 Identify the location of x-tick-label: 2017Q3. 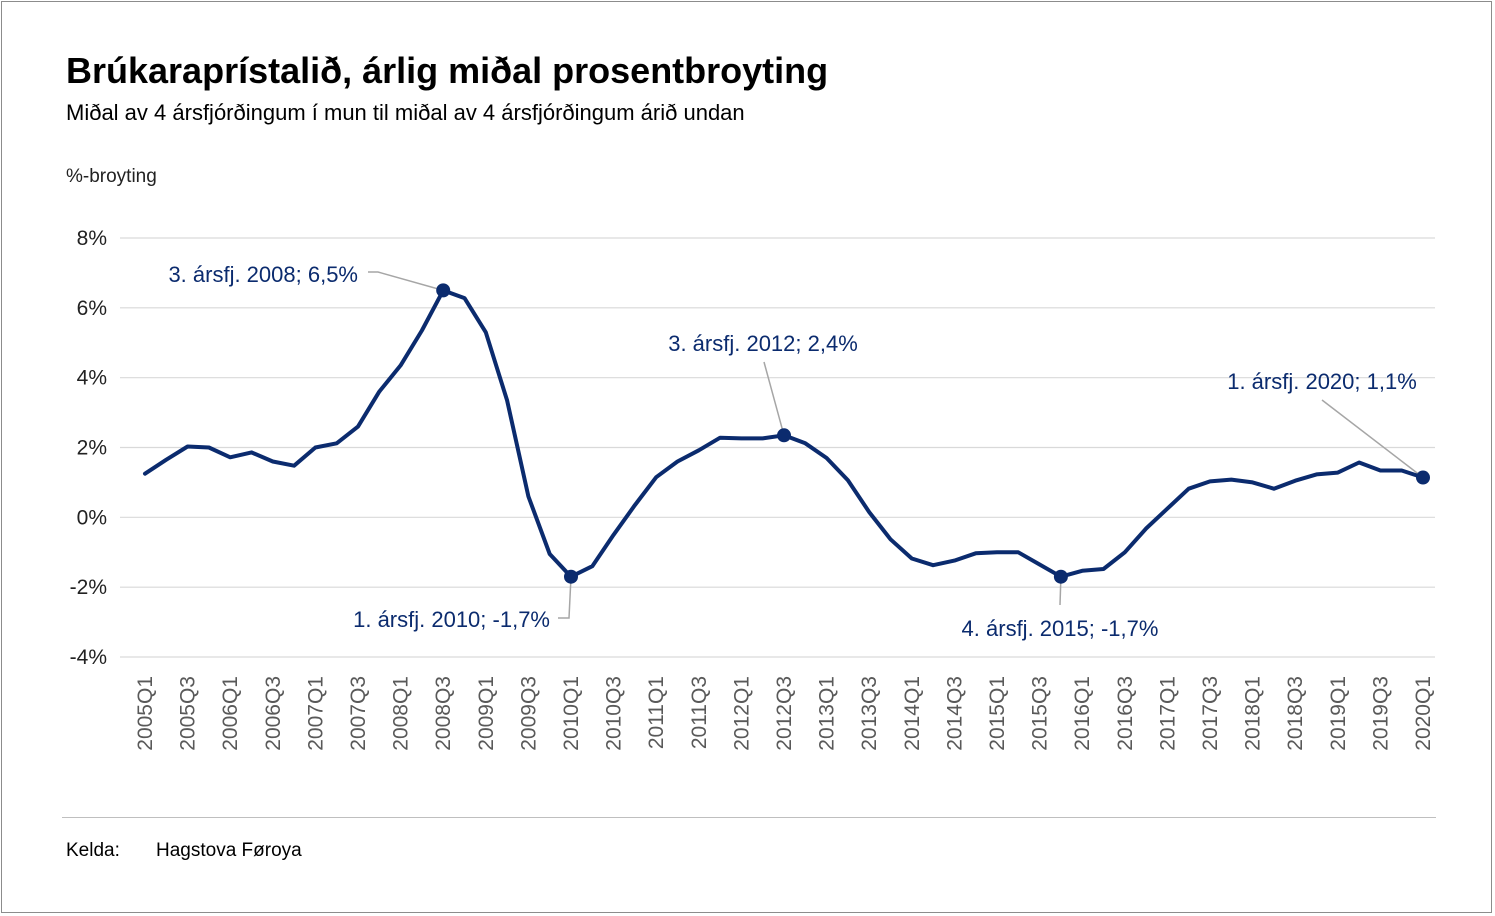
(1210, 713).